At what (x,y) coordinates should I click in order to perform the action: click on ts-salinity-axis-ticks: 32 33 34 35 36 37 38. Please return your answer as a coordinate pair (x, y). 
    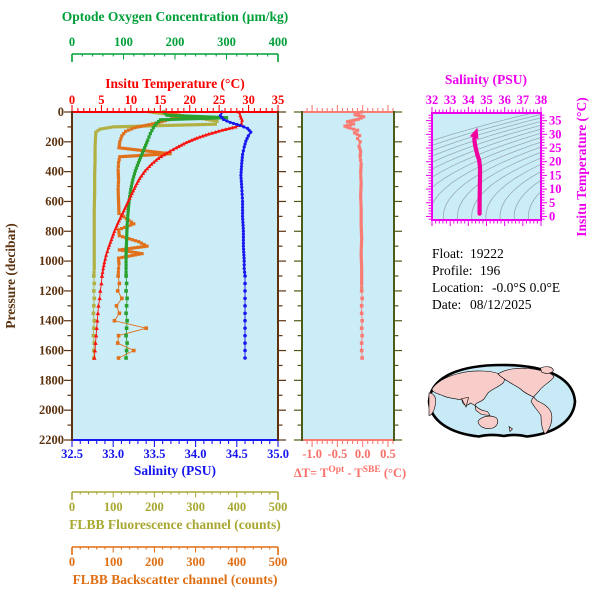
    Looking at the image, I should click on (487, 100).